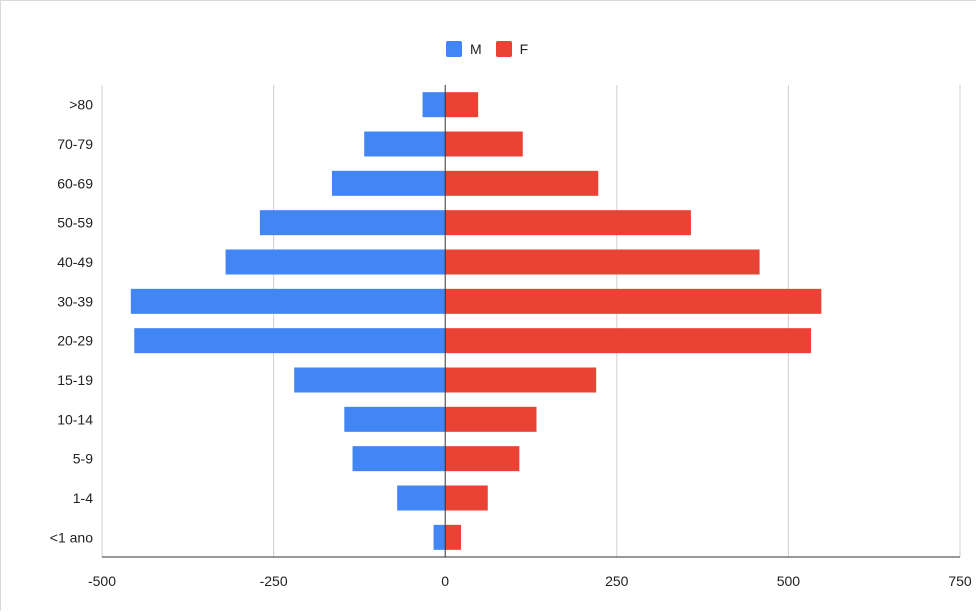 The height and width of the screenshot is (612, 976). What do you see at coordinates (445, 581) in the screenshot?
I see `x-tick-label: 0` at bounding box center [445, 581].